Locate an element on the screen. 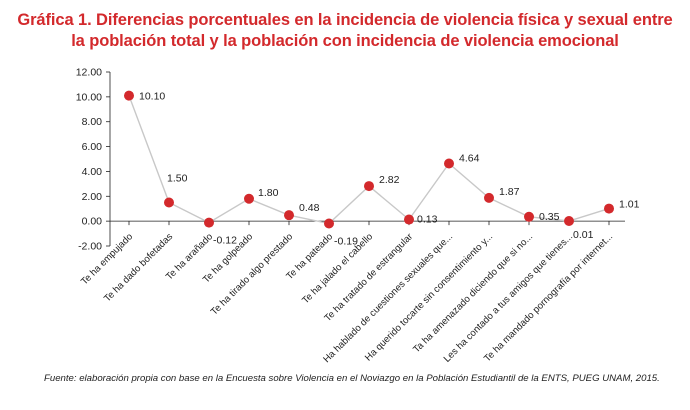 The width and height of the screenshot is (690, 410). x-category-label: Te ha dado bofetadas is located at coordinates (138, 267).